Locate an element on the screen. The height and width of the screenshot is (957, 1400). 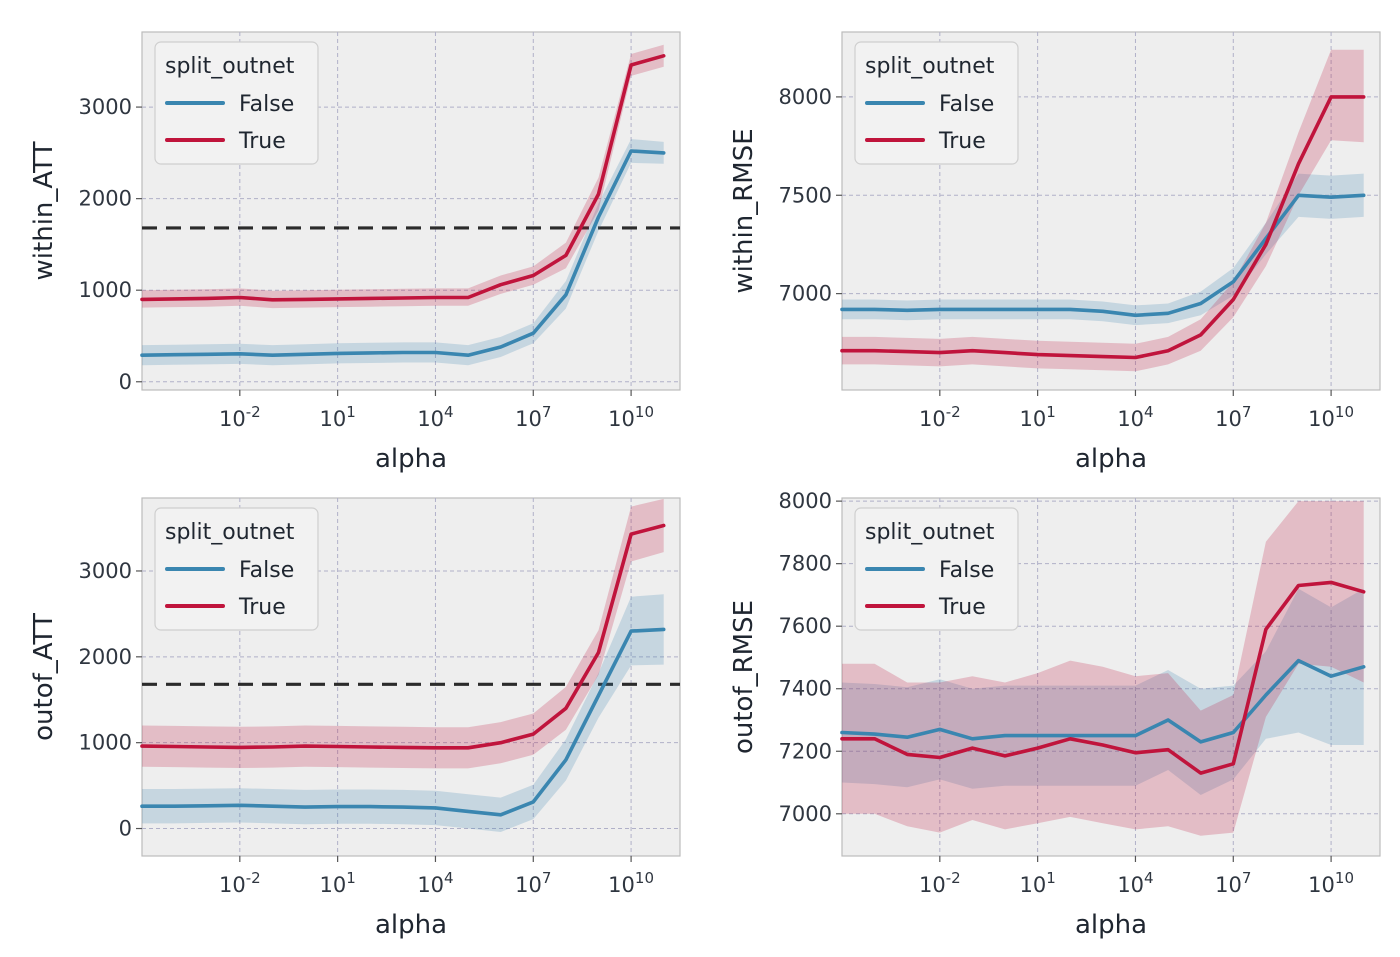
y-axis-label: within_RMSE is located at coordinates (744, 210).